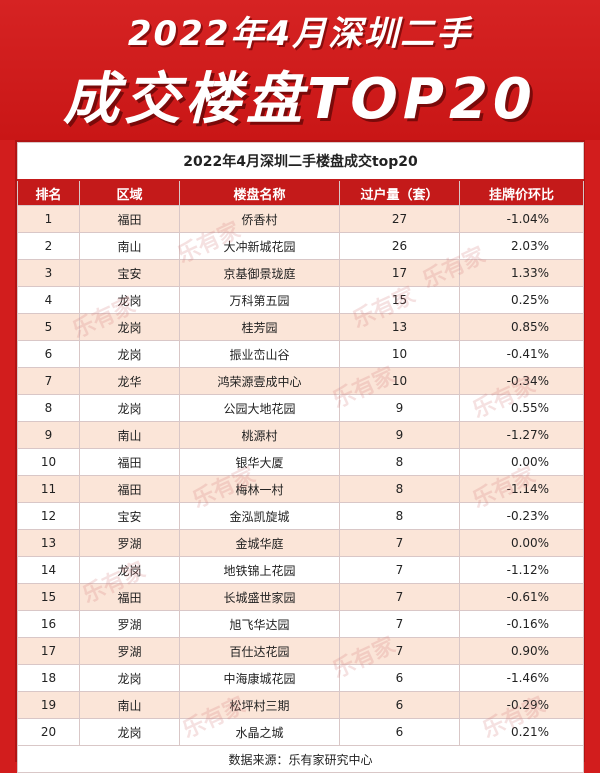 The height and width of the screenshot is (773, 600). I want to click on cell-price-change: 0.25%, so click(521, 300).